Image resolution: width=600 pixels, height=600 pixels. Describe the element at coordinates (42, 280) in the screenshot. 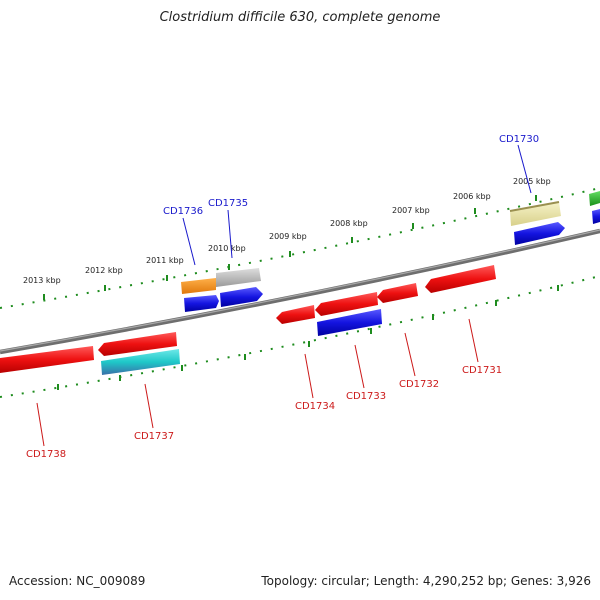

I see `ruler-label: 2013 kbp` at that location.